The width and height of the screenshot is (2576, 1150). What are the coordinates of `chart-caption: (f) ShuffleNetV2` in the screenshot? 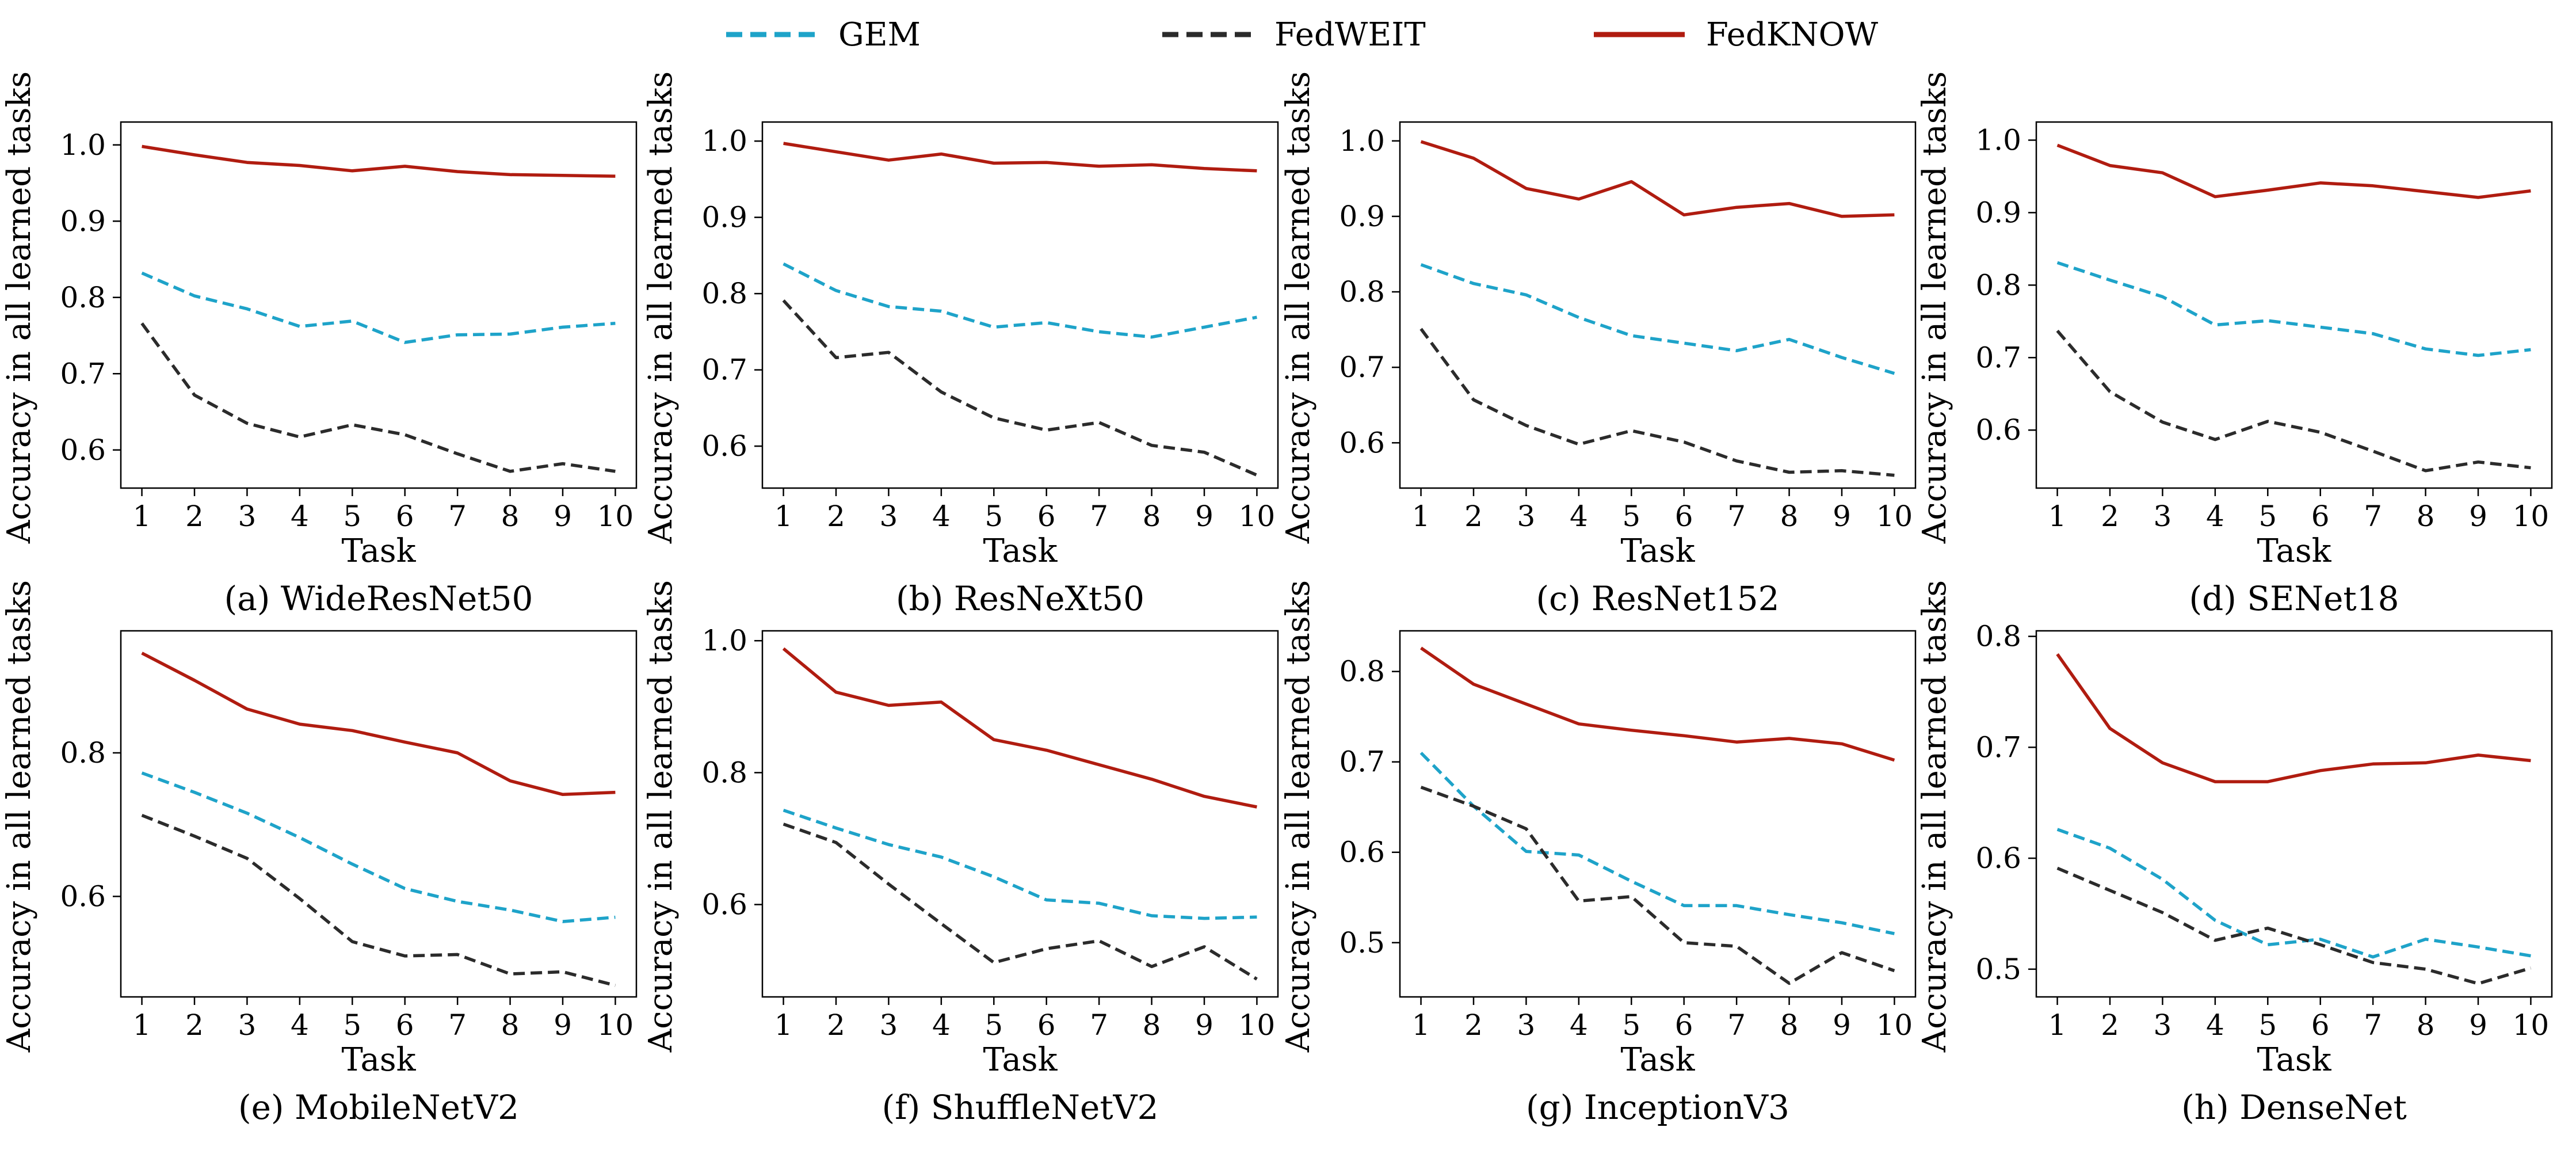 It's located at (1020, 1108).